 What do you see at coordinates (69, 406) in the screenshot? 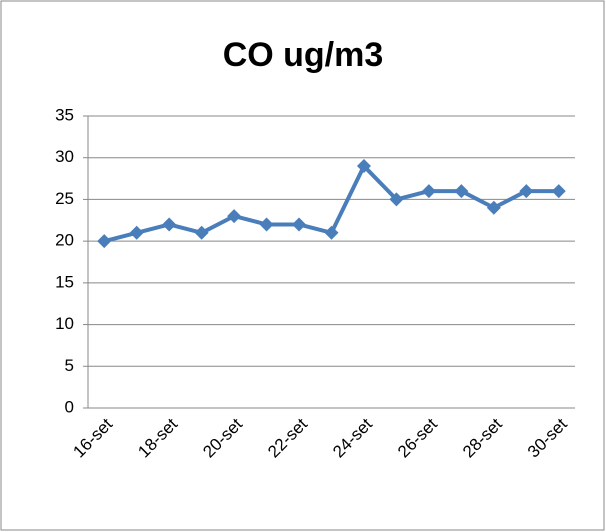
I see `y-tick-label: 0` at bounding box center [69, 406].